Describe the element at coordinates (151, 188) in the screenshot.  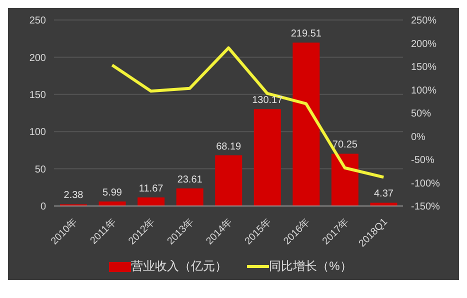
I see `data-label: 11.67` at that location.